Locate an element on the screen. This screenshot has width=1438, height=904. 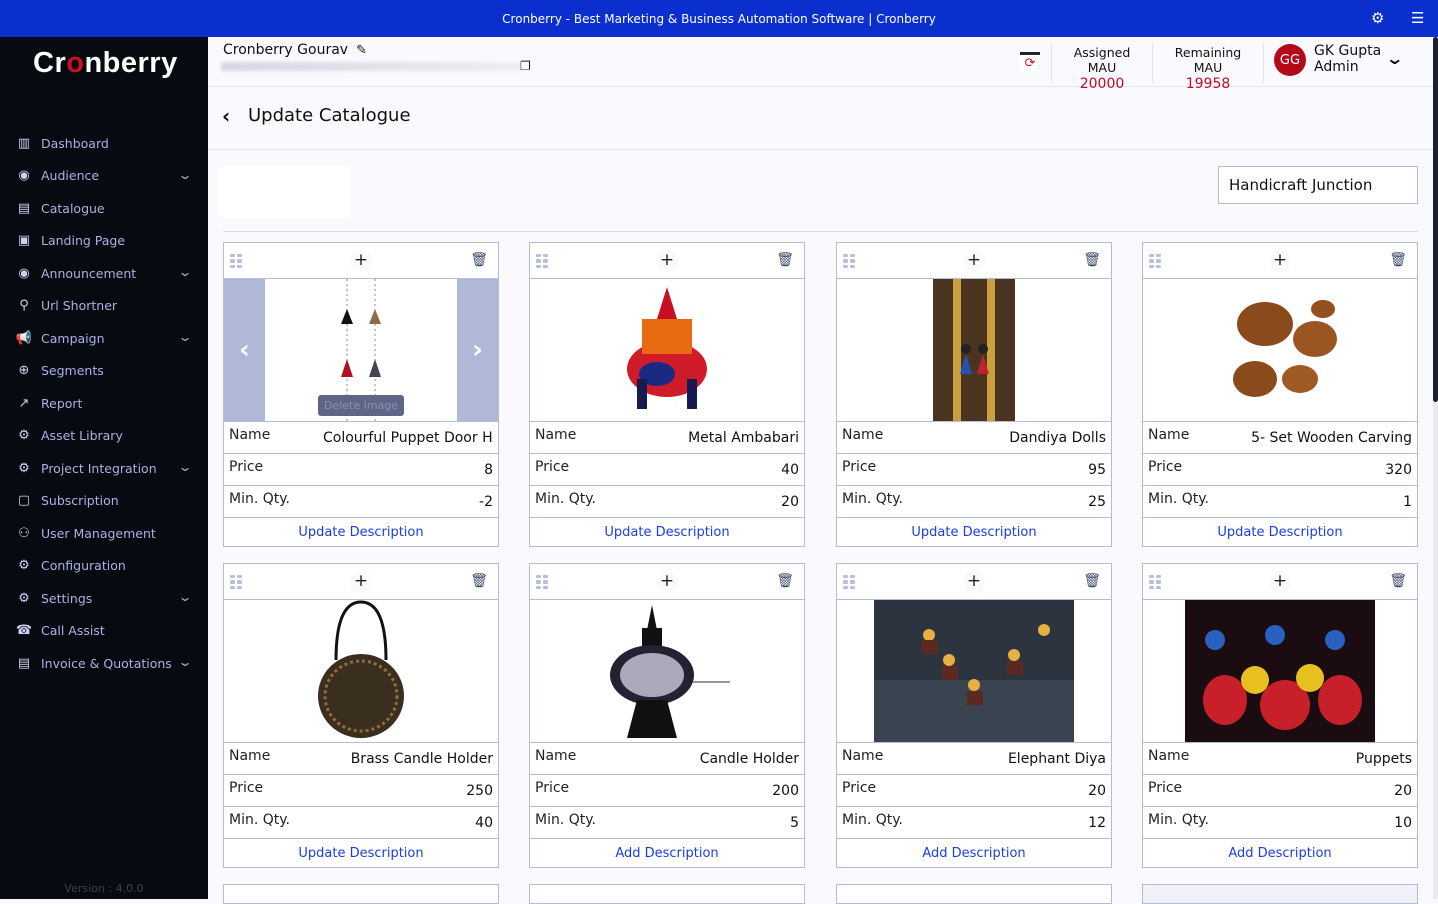
product-name: Puppets is located at coordinates (1383, 759).